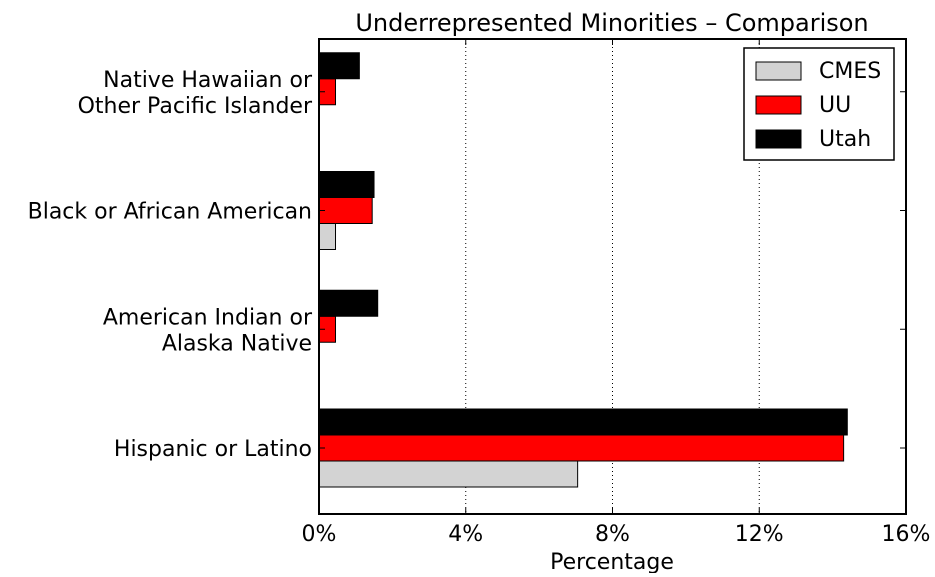 Image resolution: width=935 pixels, height=577 pixels. Describe the element at coordinates (611, 23) in the screenshot. I see `chart-title: Underrepresented Minorities – Comparison` at that location.